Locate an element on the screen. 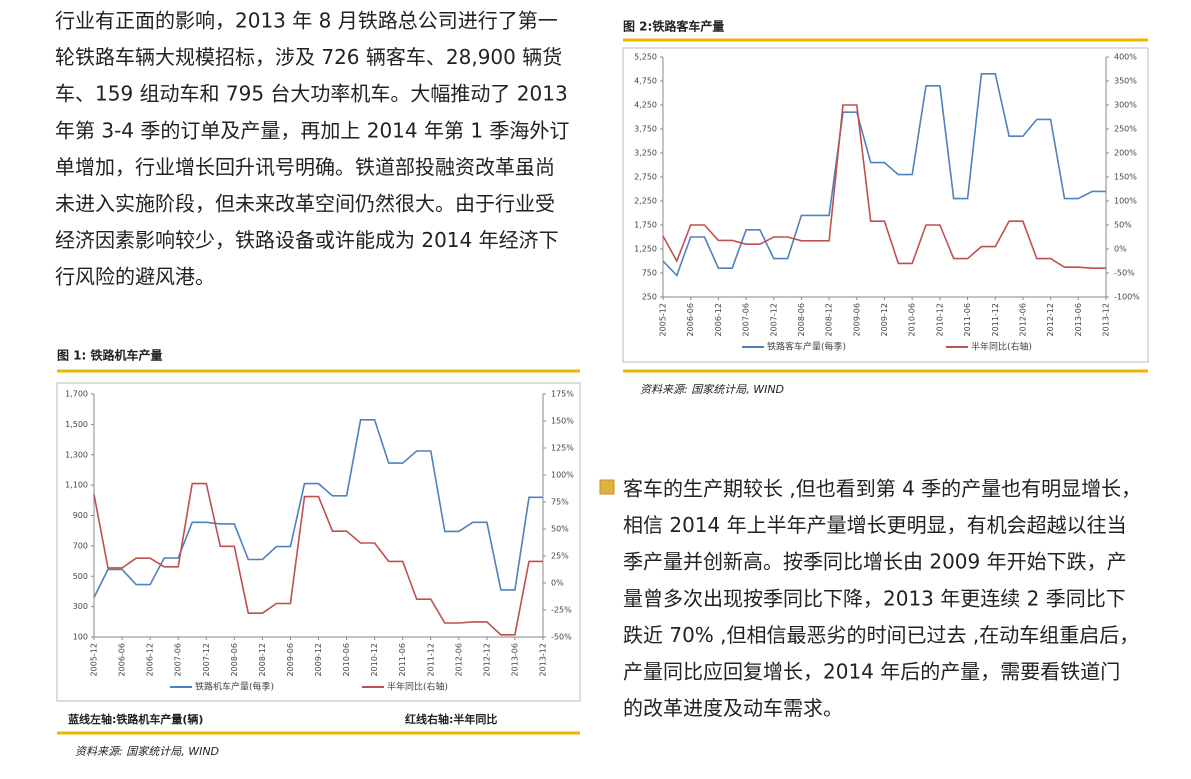 Image resolution: width=1191 pixels, height=779 pixels. y2-tick-label: 75% is located at coordinates (560, 502).